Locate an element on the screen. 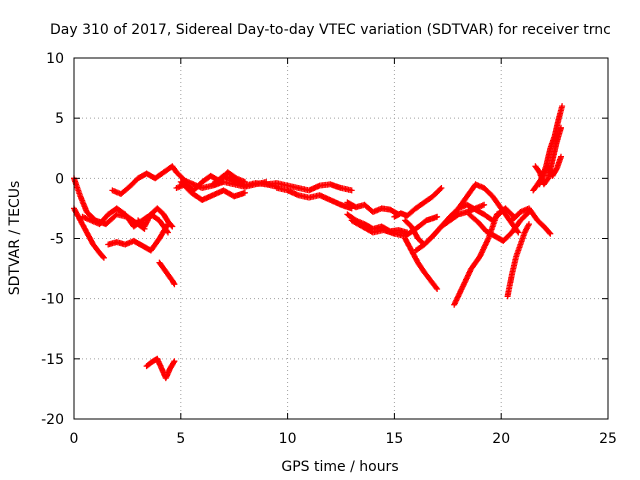 This screenshot has height=480, width=640. series-arc-z is located at coordinates (531, 221).